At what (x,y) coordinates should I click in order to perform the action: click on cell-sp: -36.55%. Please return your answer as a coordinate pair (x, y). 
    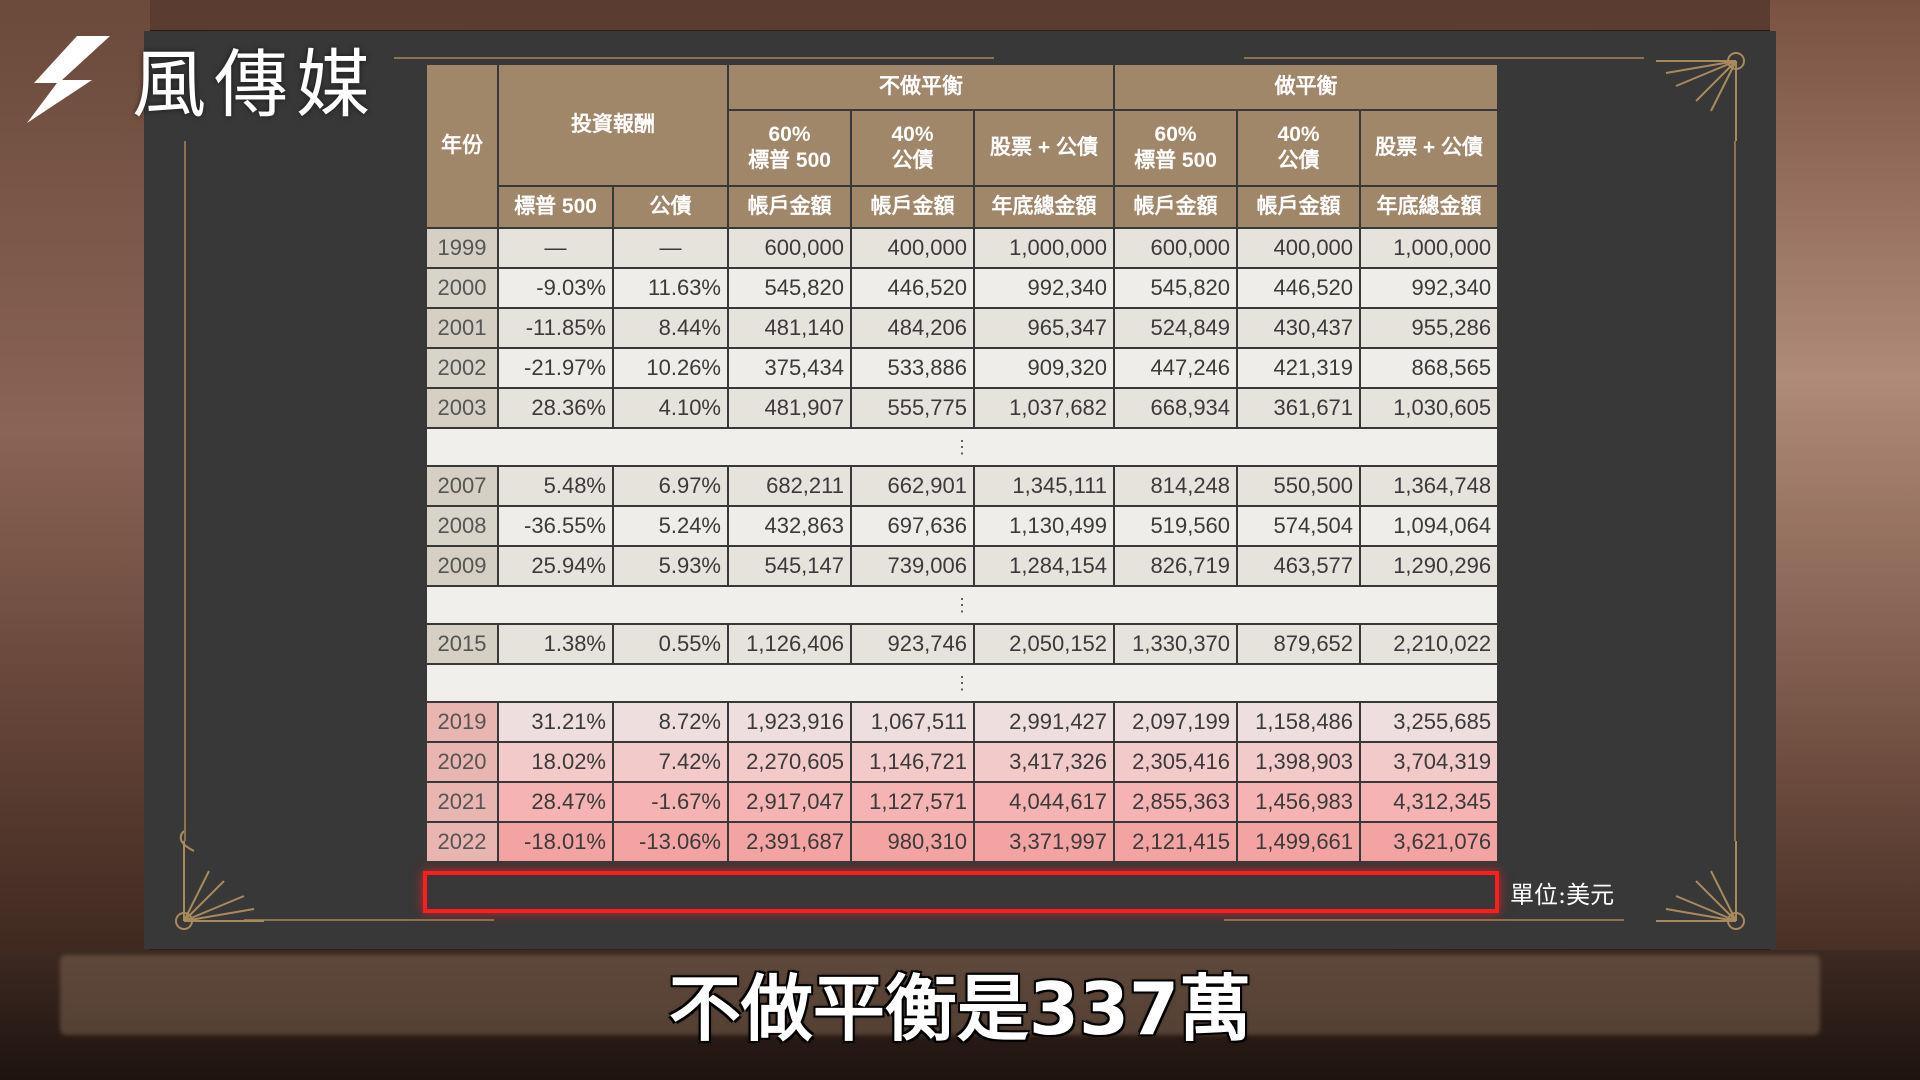
    Looking at the image, I should click on (555, 526).